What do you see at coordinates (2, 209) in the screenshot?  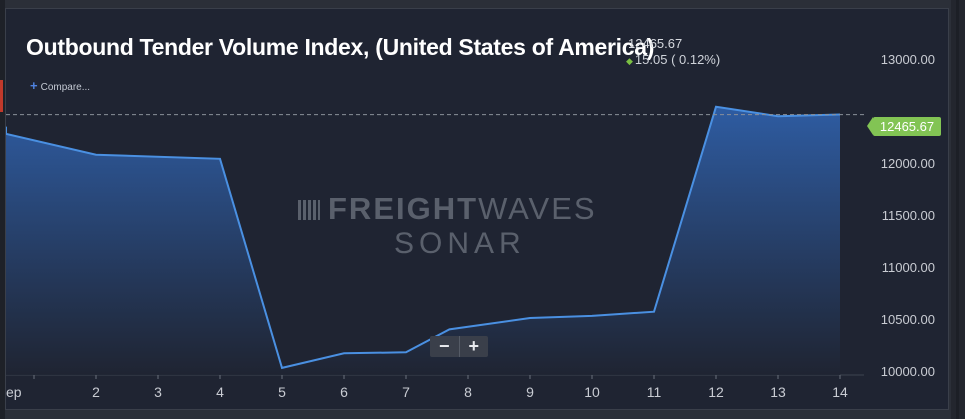 I see `left-edge` at bounding box center [2, 209].